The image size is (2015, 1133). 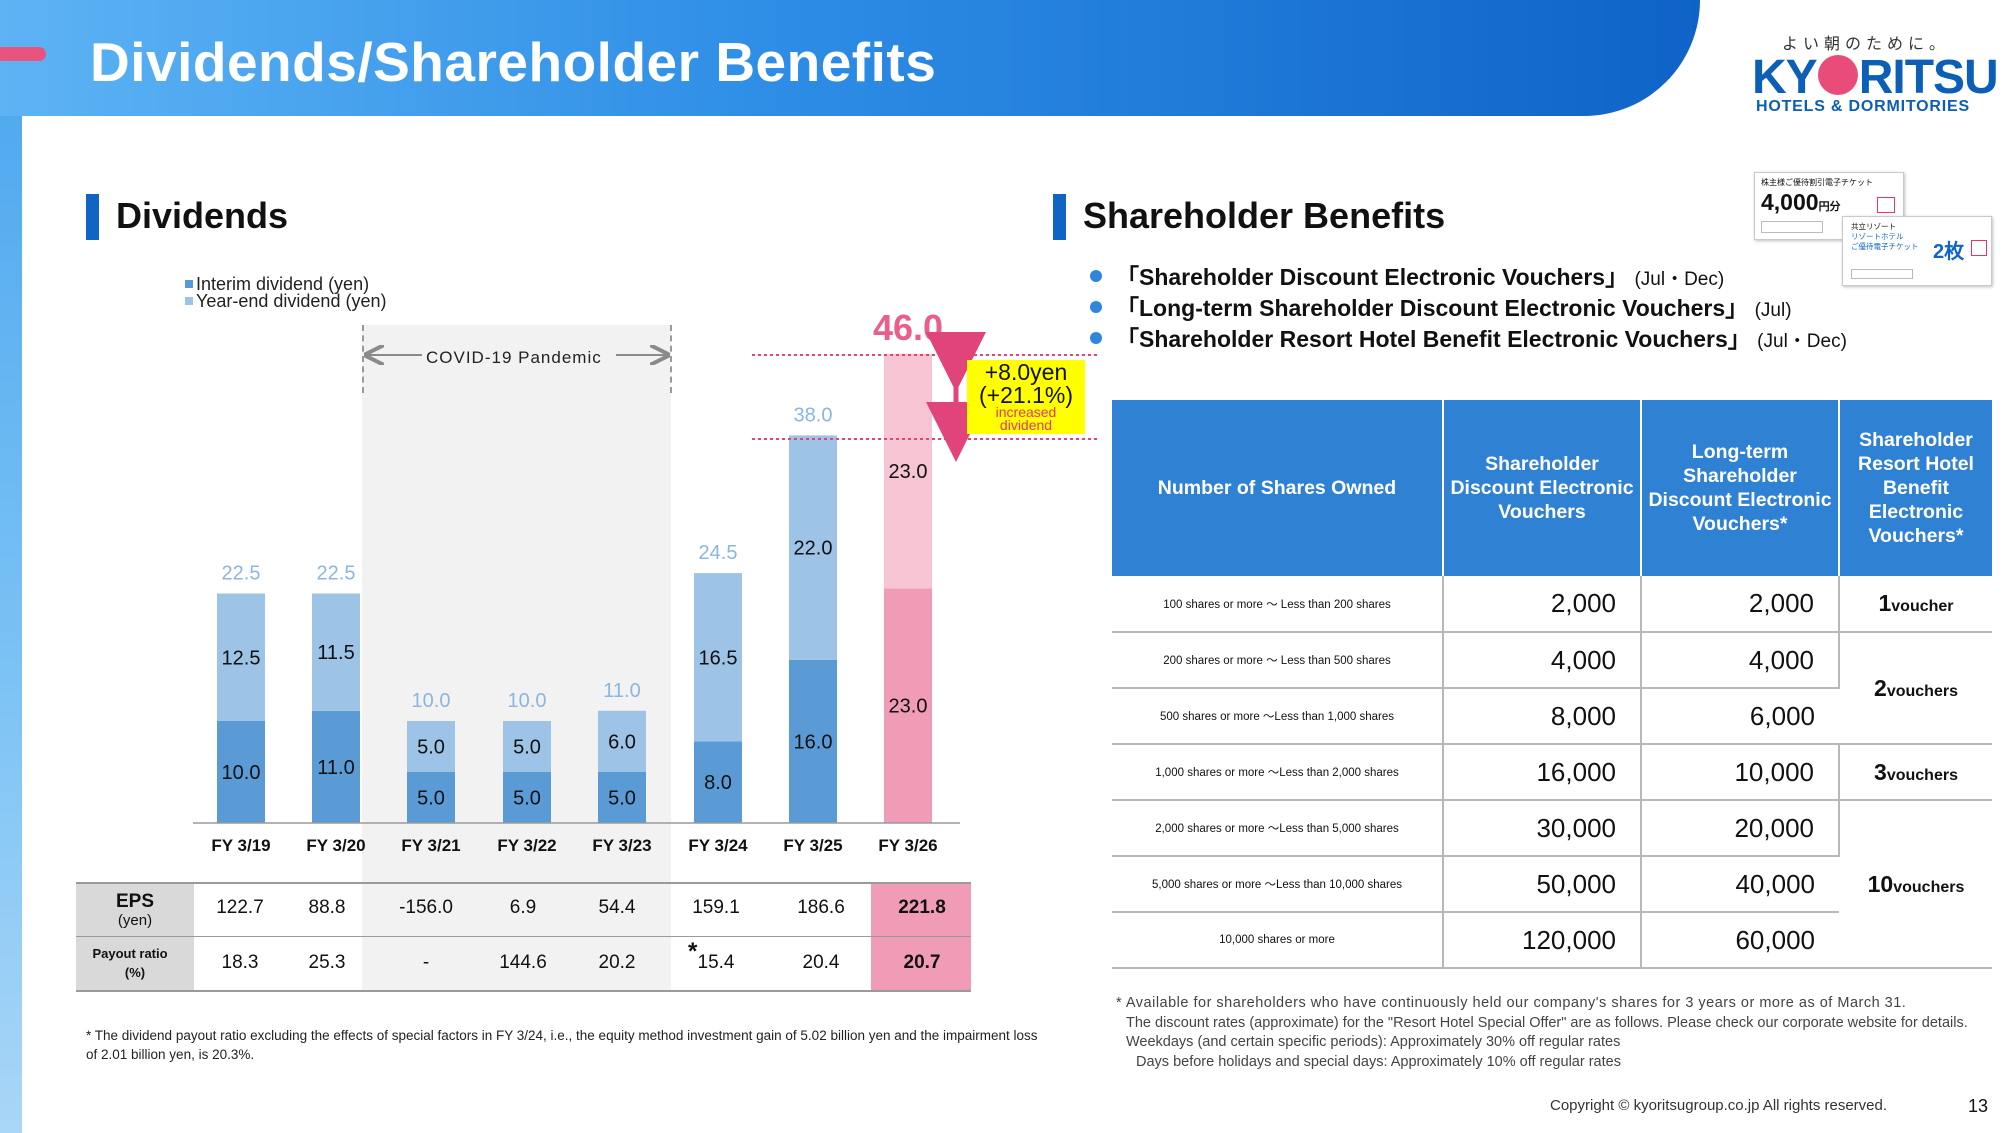 I want to click on interim-value-label: 16.0, so click(x=813, y=742).